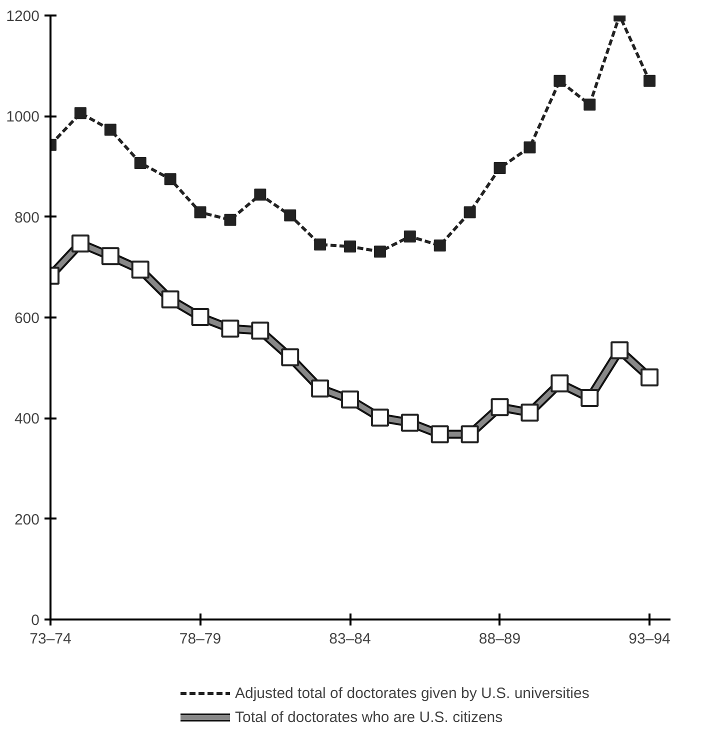  What do you see at coordinates (27, 318) in the screenshot?
I see `y-tick-label: 600` at bounding box center [27, 318].